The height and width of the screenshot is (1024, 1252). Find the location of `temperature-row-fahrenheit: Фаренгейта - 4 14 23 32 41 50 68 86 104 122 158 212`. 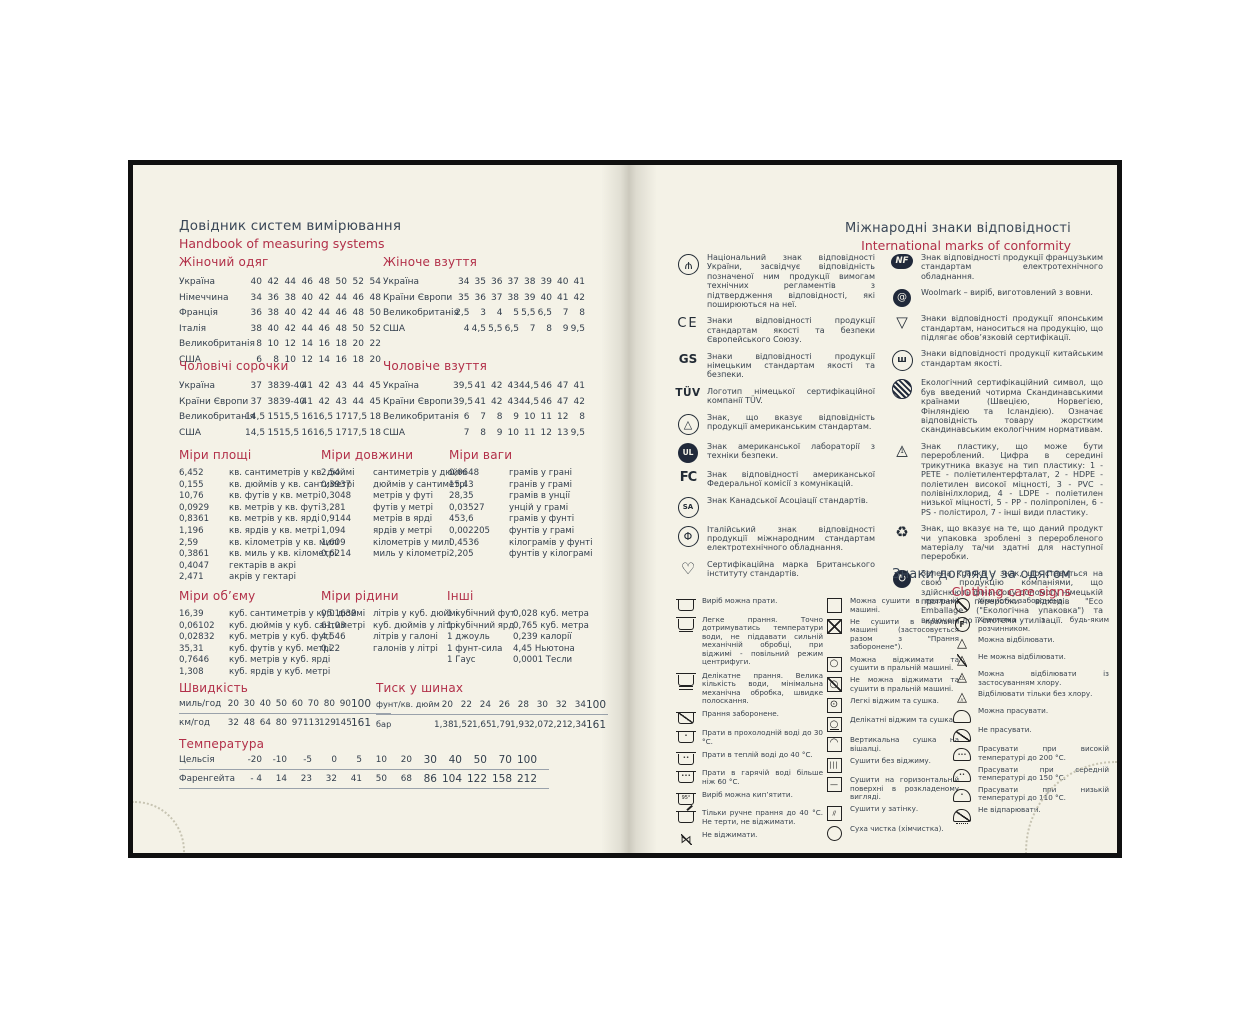

temperature-row-fahrenheit: Фаренгейта - 4 14 23 32 41 50 68 86 104 122 158 212 is located at coordinates (364, 781).